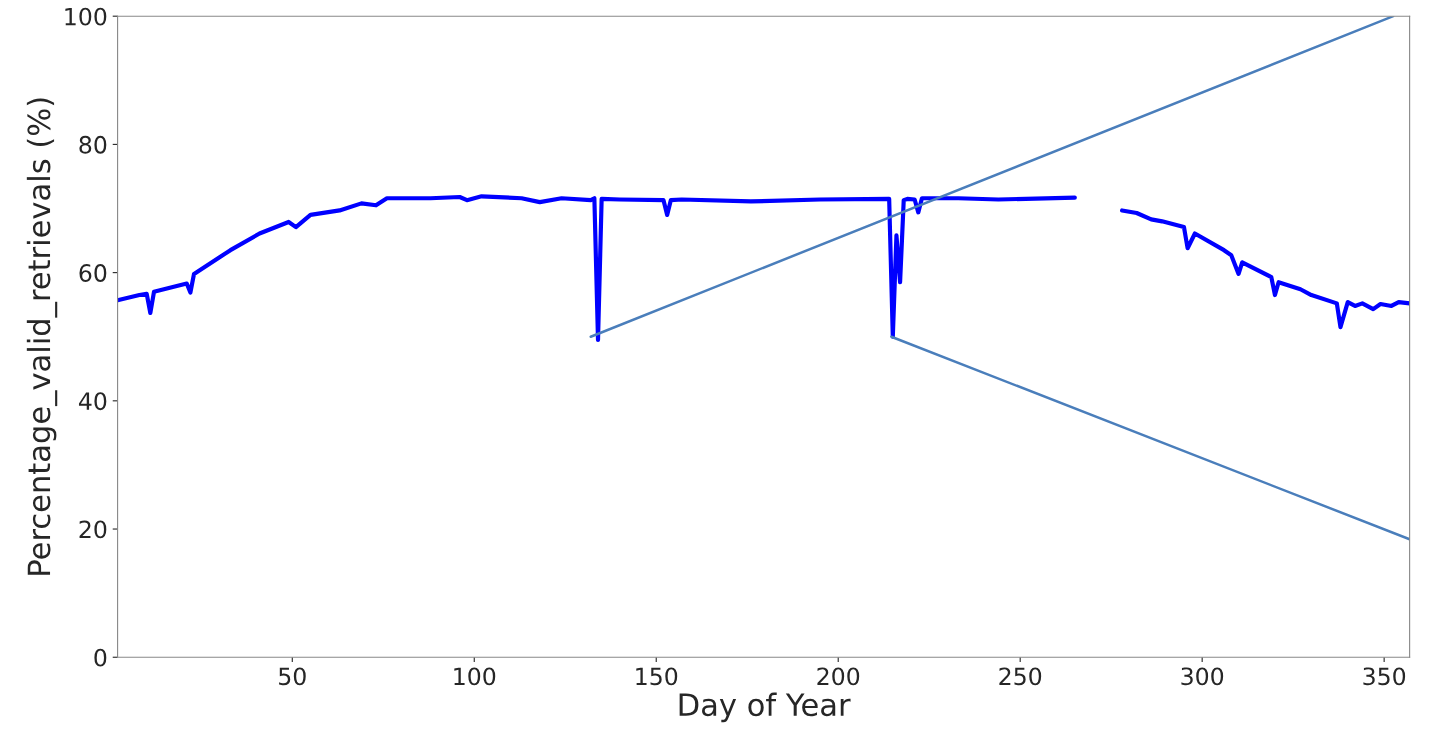  I want to click on y-tick-label: 0, so click(100, 657).